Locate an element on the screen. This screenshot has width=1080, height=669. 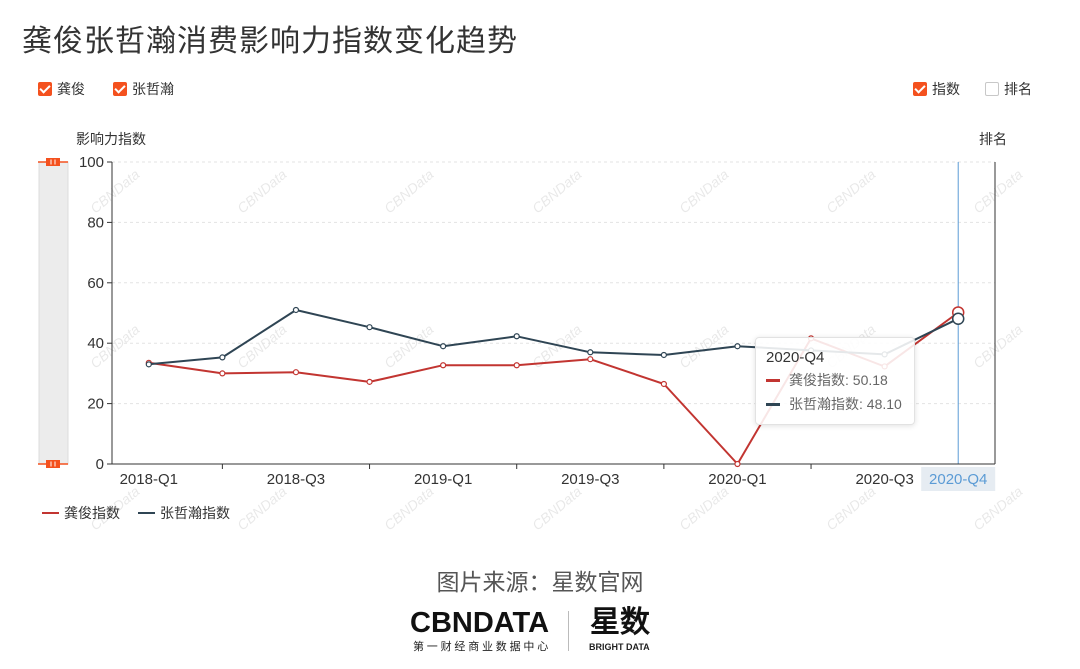
y-tick-label: 100 is located at coordinates (91, 162).